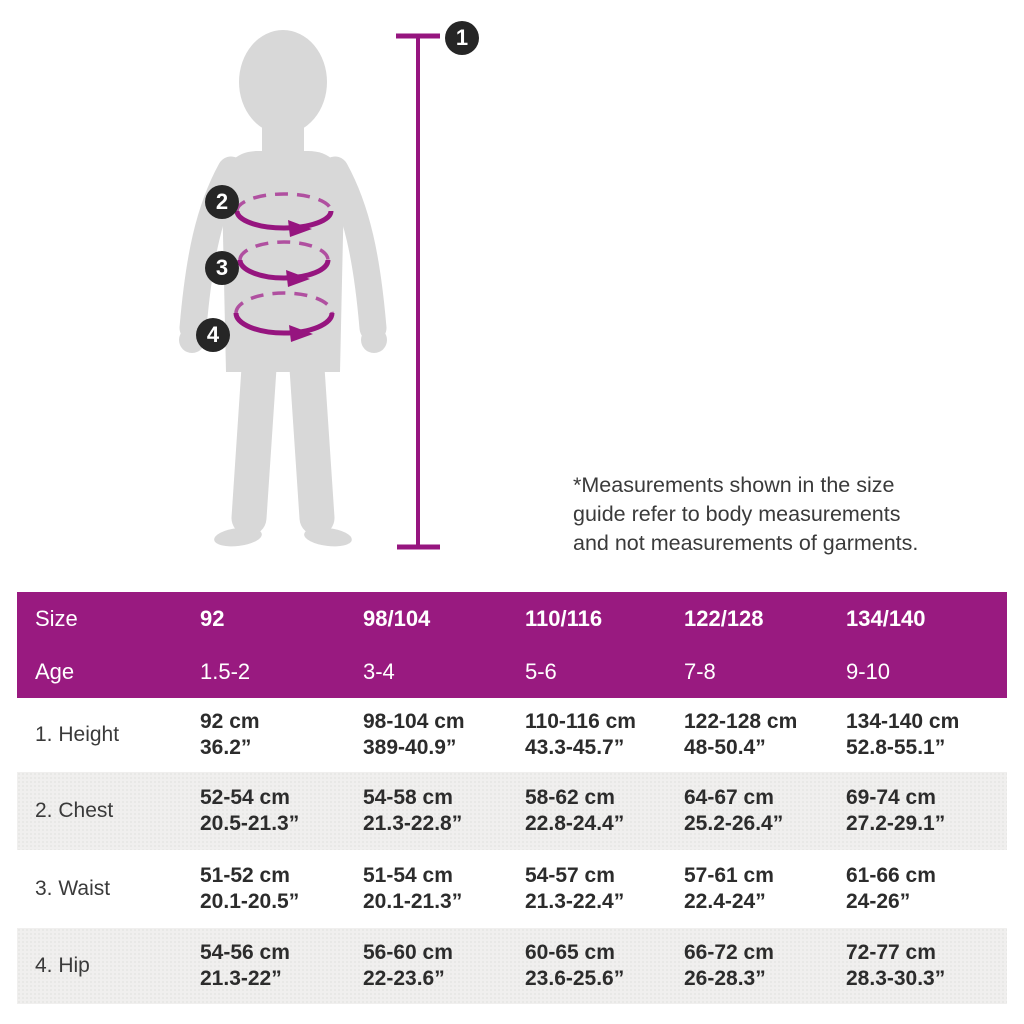 This screenshot has width=1024, height=1024. I want to click on marker-2-chest: 2, so click(222, 202).